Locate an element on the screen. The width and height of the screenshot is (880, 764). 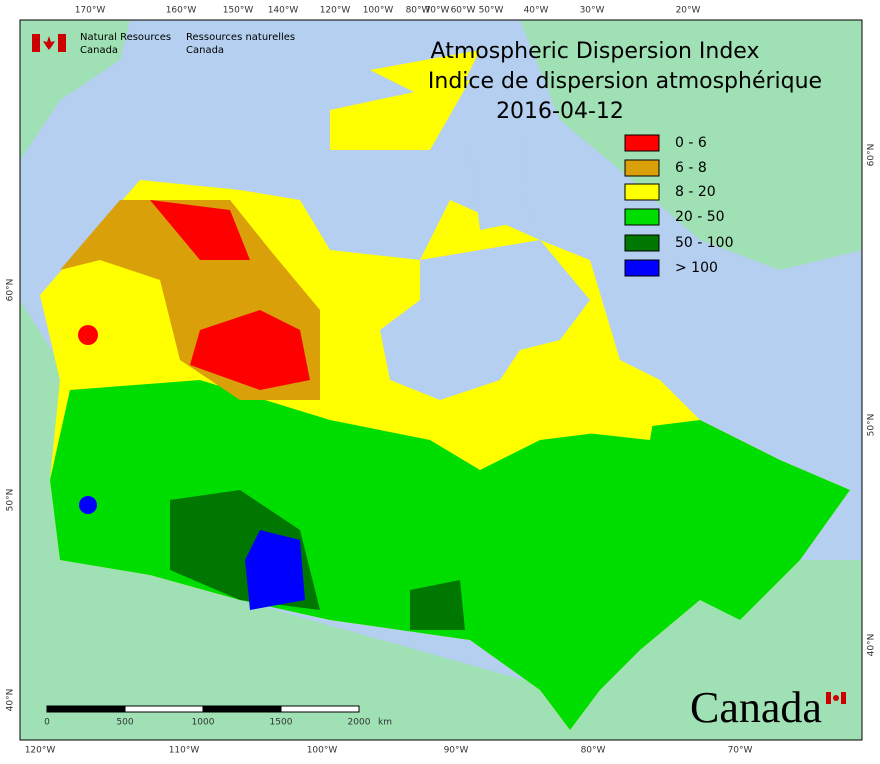
logo is located at coordinates (49, 43).